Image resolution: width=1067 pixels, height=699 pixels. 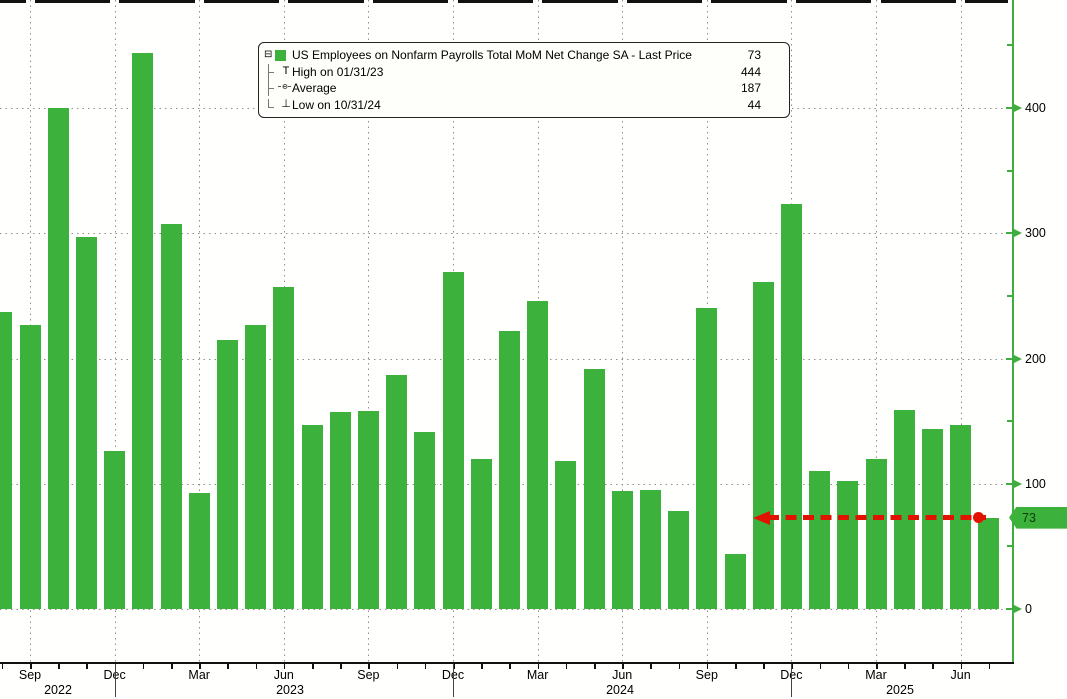 I want to click on last-price-tag: 73, so click(x=1038, y=517).